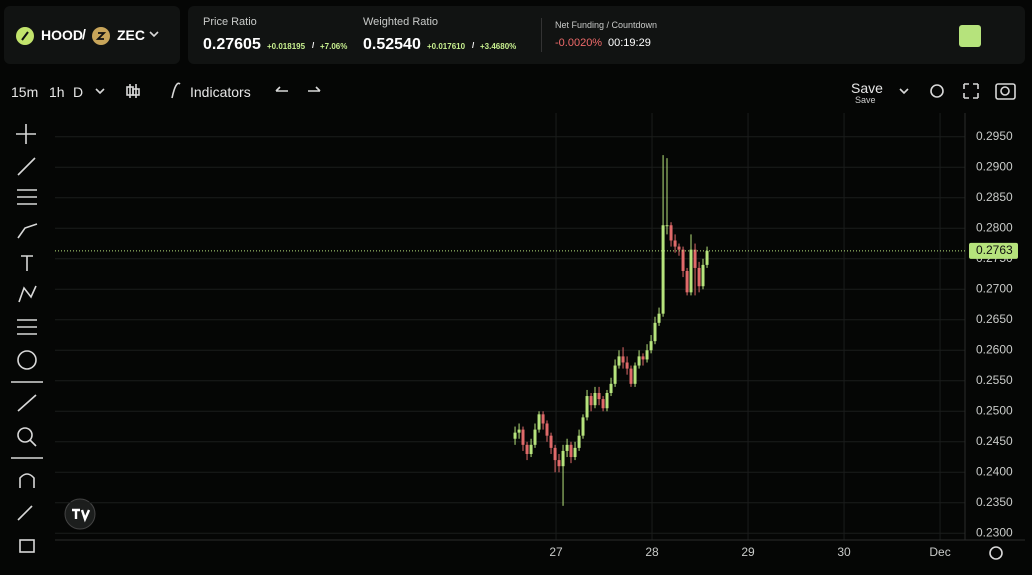 This screenshot has width=1032, height=575. I want to click on y-tick-label: 0.2550, so click(994, 380).